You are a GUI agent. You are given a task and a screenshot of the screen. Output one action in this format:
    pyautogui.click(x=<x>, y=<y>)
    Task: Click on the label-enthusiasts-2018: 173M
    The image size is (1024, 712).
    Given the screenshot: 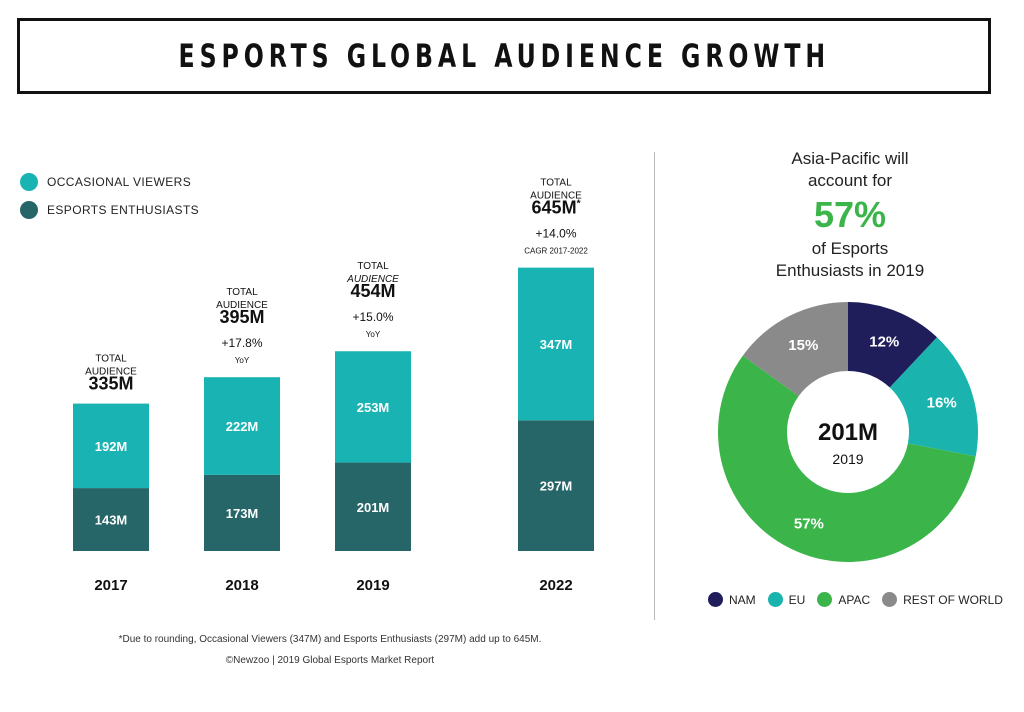 What is the action you would take?
    pyautogui.click(x=242, y=513)
    